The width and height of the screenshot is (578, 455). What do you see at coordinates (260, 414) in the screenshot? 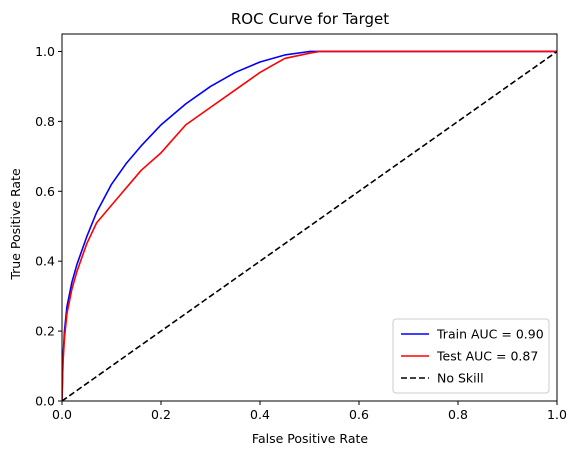
I see `x-tick-label: 0.4` at bounding box center [260, 414].